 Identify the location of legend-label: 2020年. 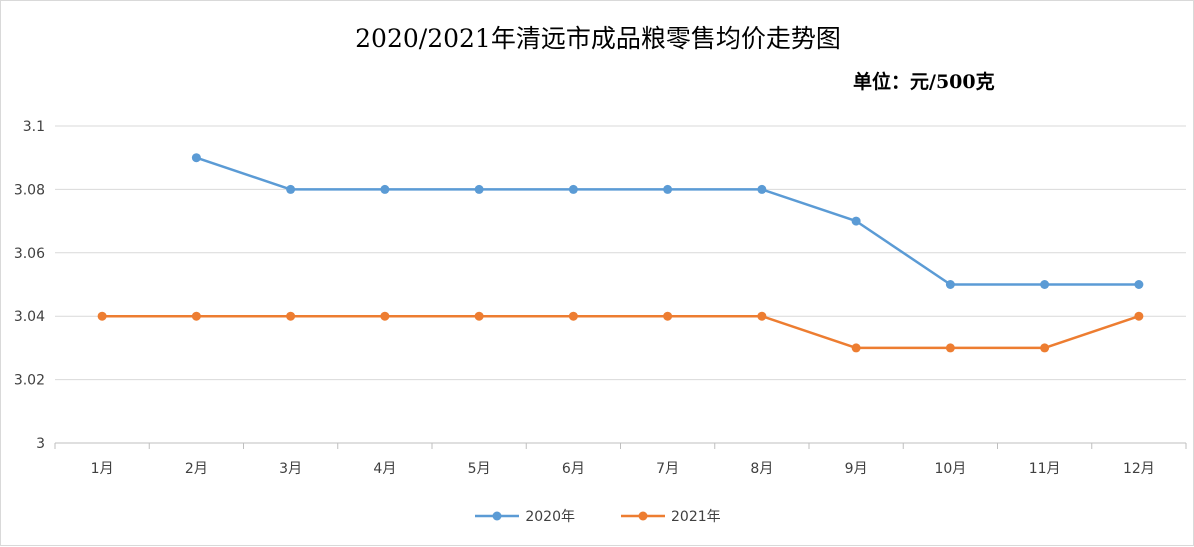
(550, 517).